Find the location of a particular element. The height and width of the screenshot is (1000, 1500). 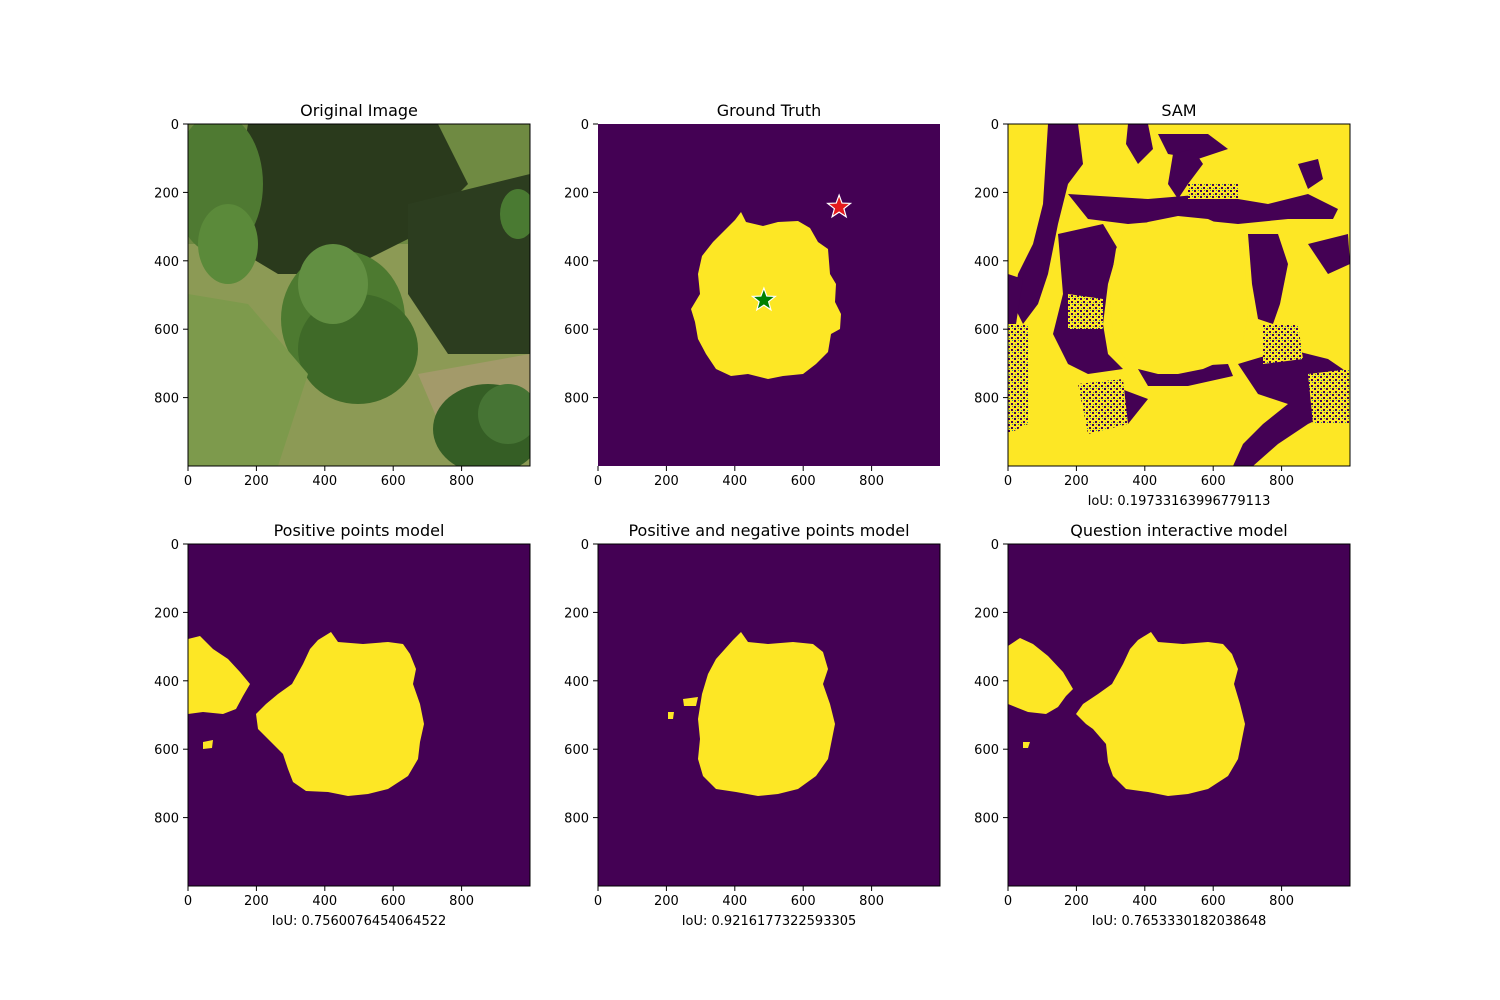

panel-title: Original Image is located at coordinates (359, 110).